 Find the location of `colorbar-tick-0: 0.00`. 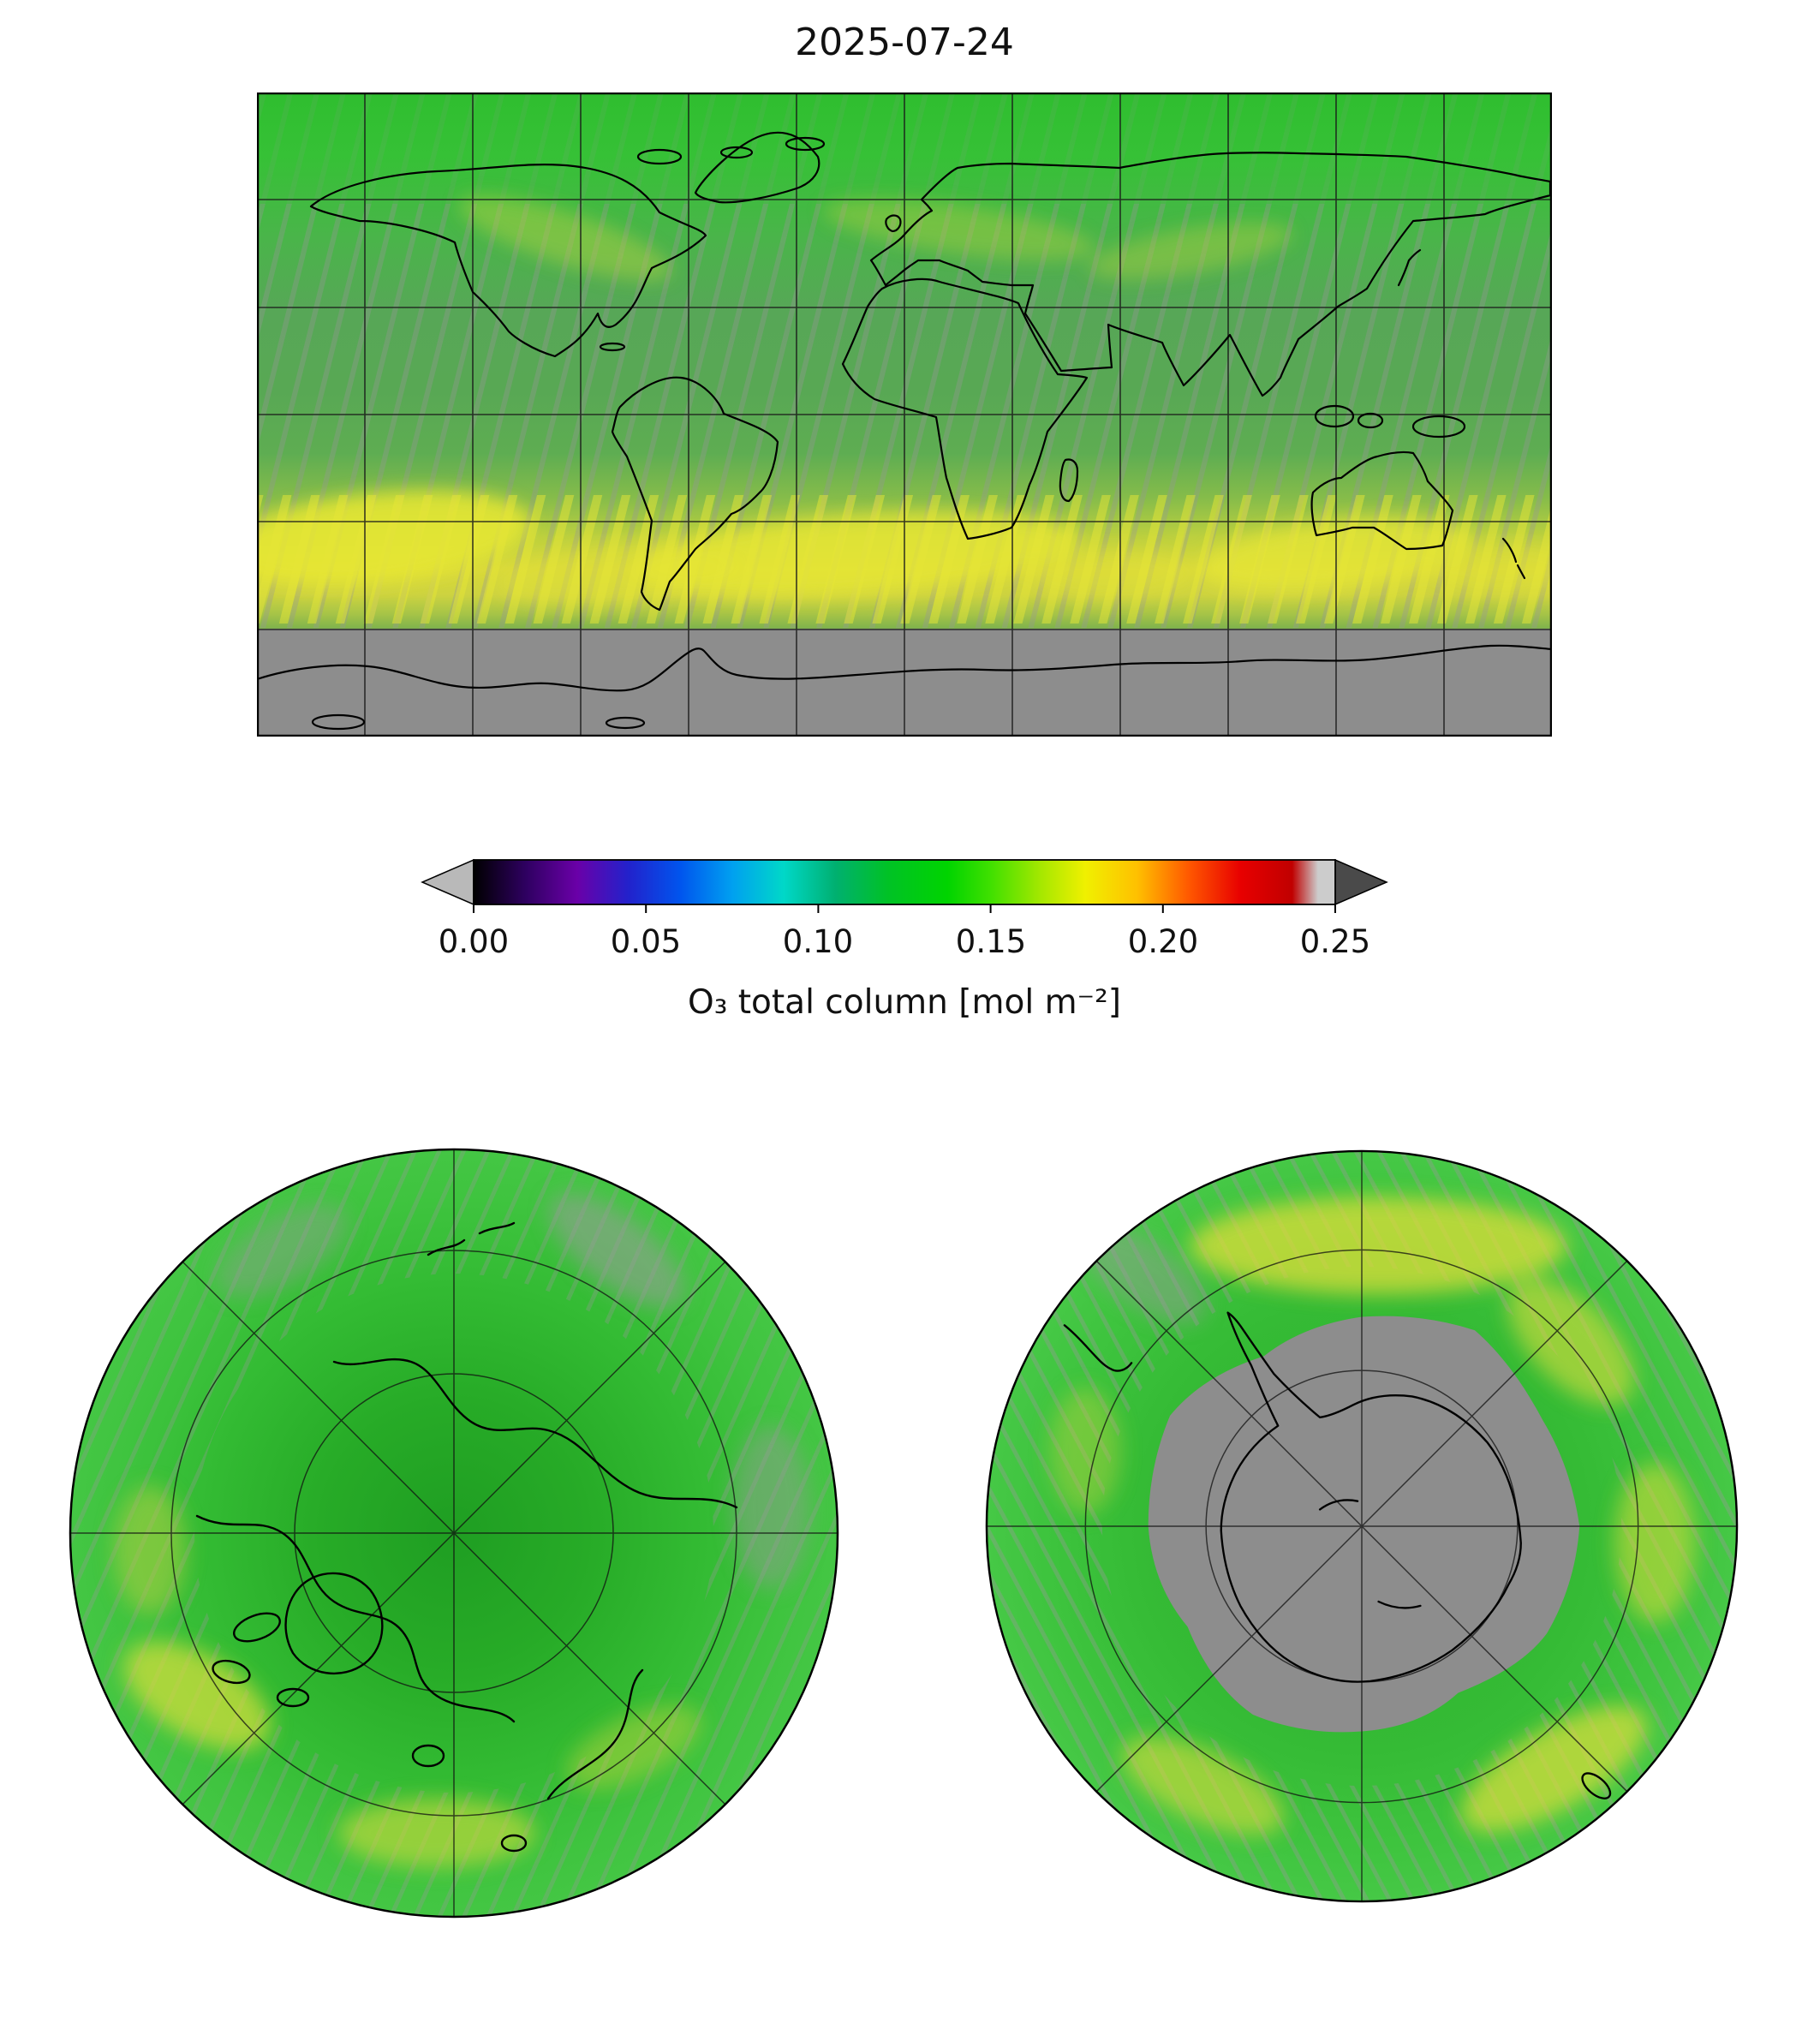

colorbar-tick-0: 0.00 is located at coordinates (474, 941).